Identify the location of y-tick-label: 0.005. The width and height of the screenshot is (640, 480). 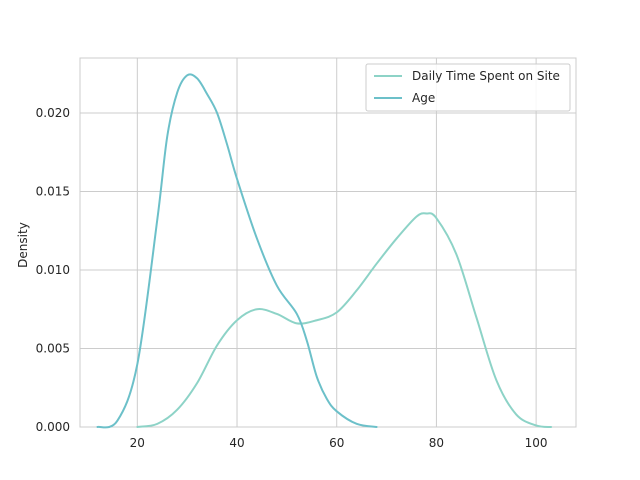
(53, 348).